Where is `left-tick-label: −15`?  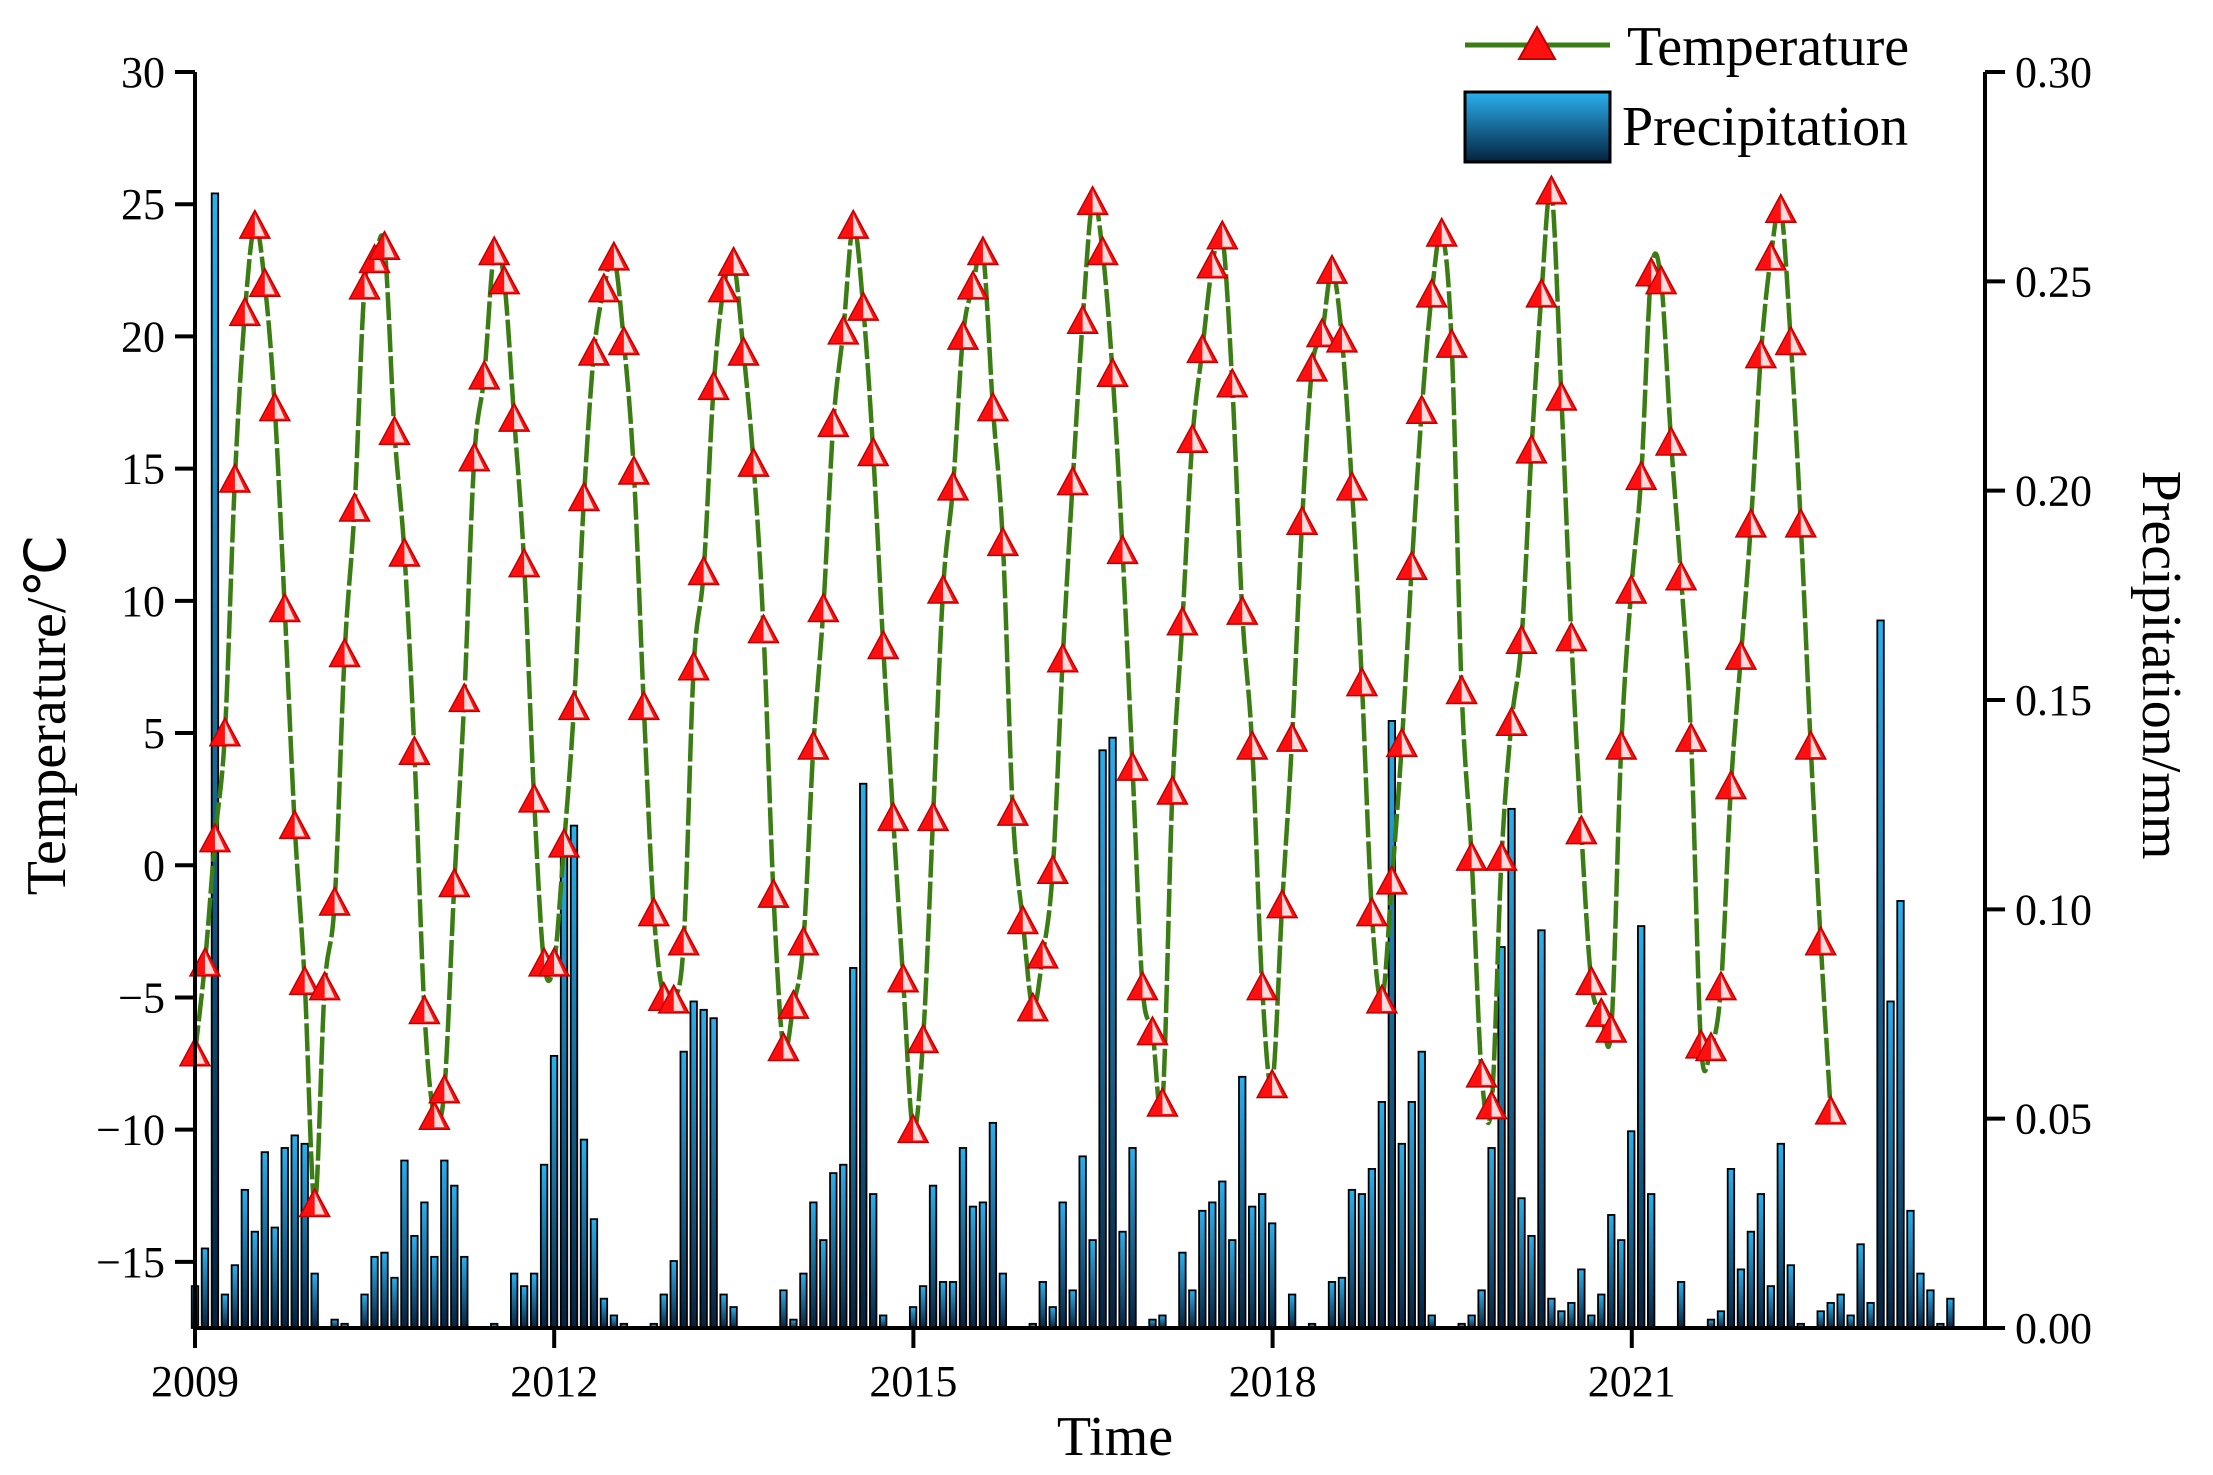 left-tick-label: −15 is located at coordinates (130, 1262).